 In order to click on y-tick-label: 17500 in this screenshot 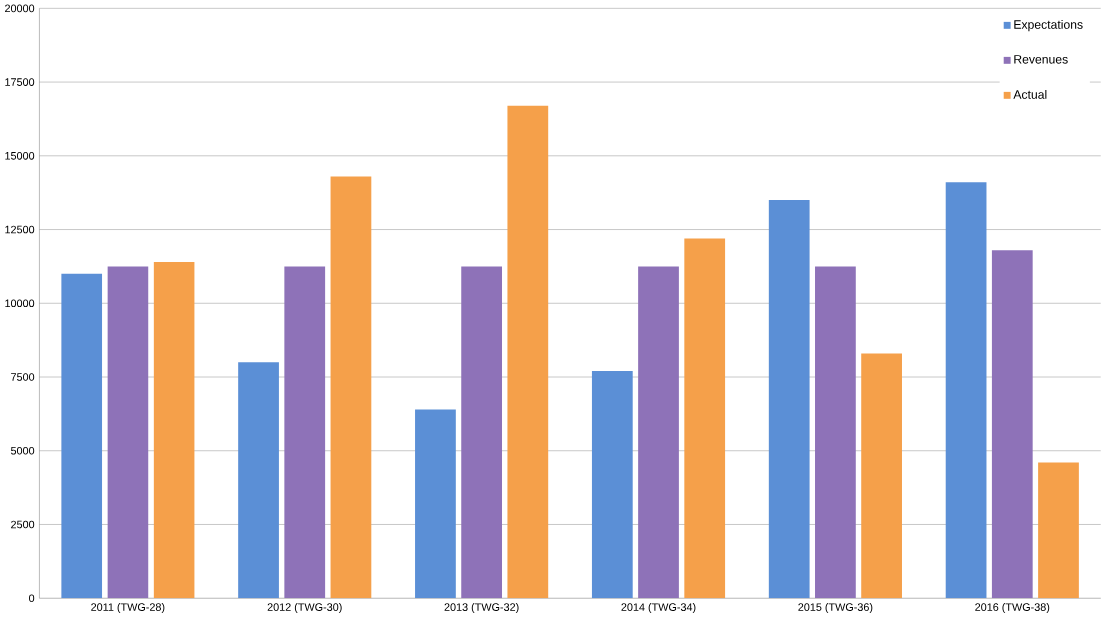, I will do `click(20, 82)`.